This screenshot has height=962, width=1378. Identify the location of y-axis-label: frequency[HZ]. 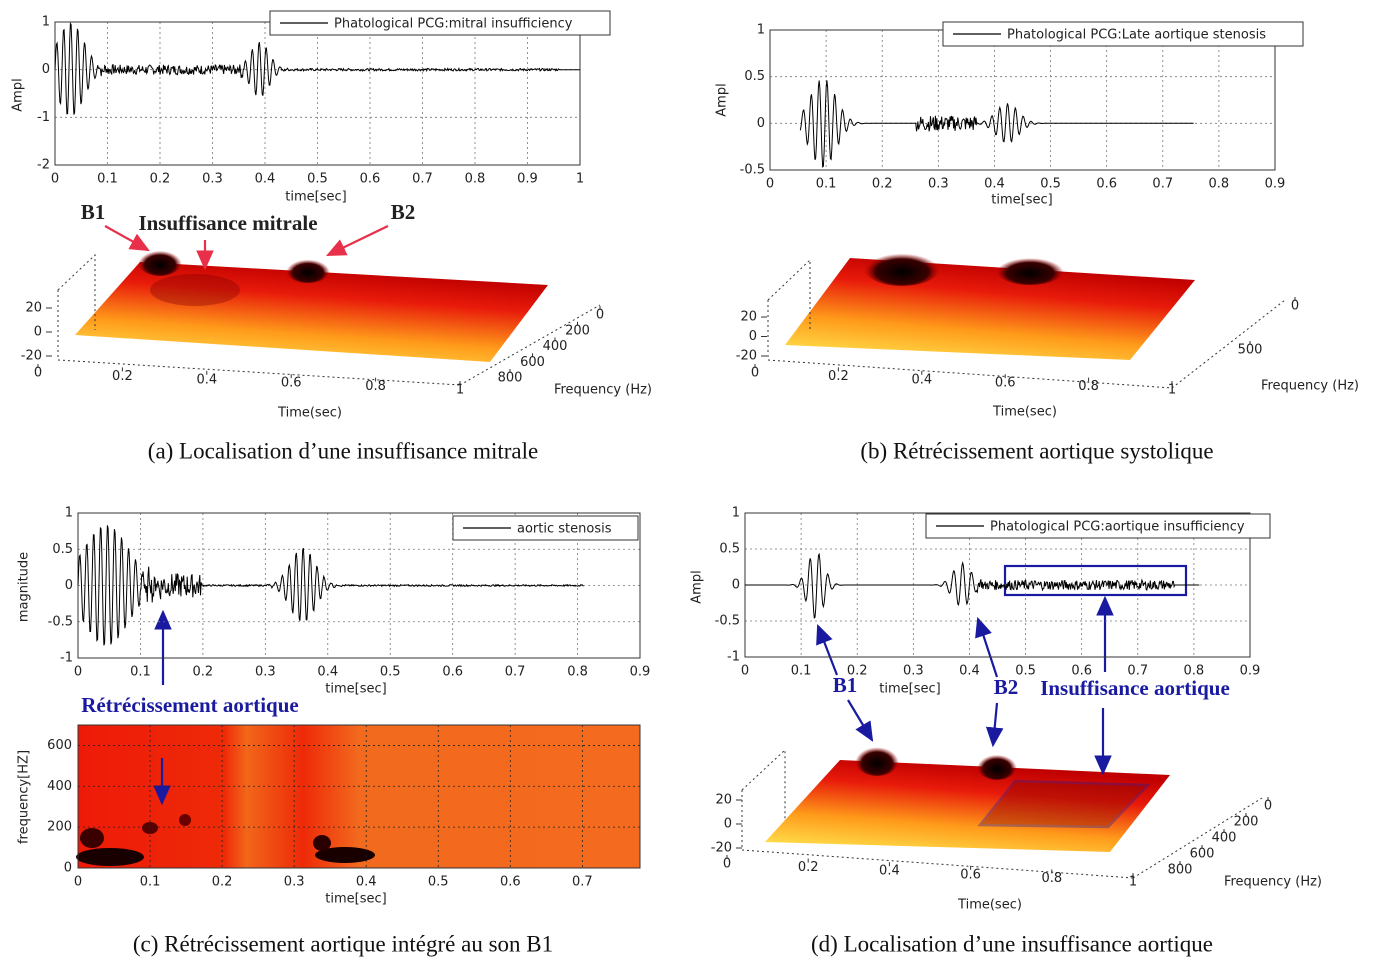
(24, 797).